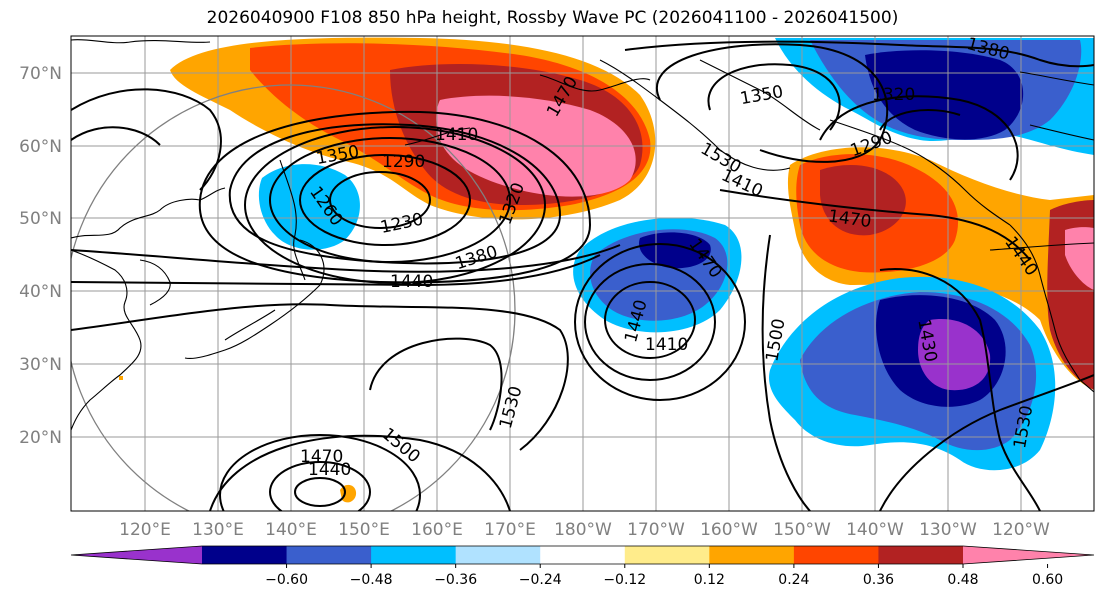  Describe the element at coordinates (403, 162) in the screenshot. I see `contour-label: 1290` at that location.